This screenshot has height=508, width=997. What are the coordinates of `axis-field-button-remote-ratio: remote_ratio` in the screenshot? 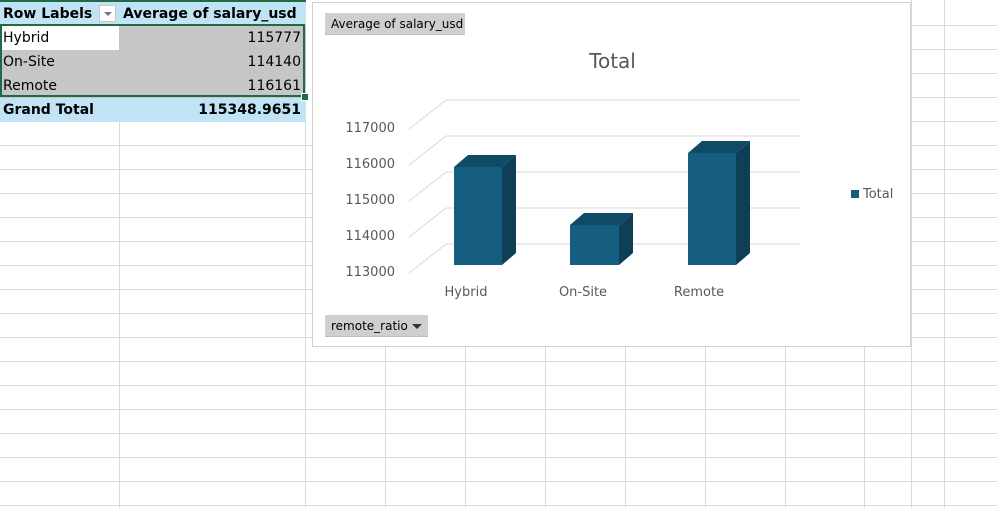 It's located at (376, 326).